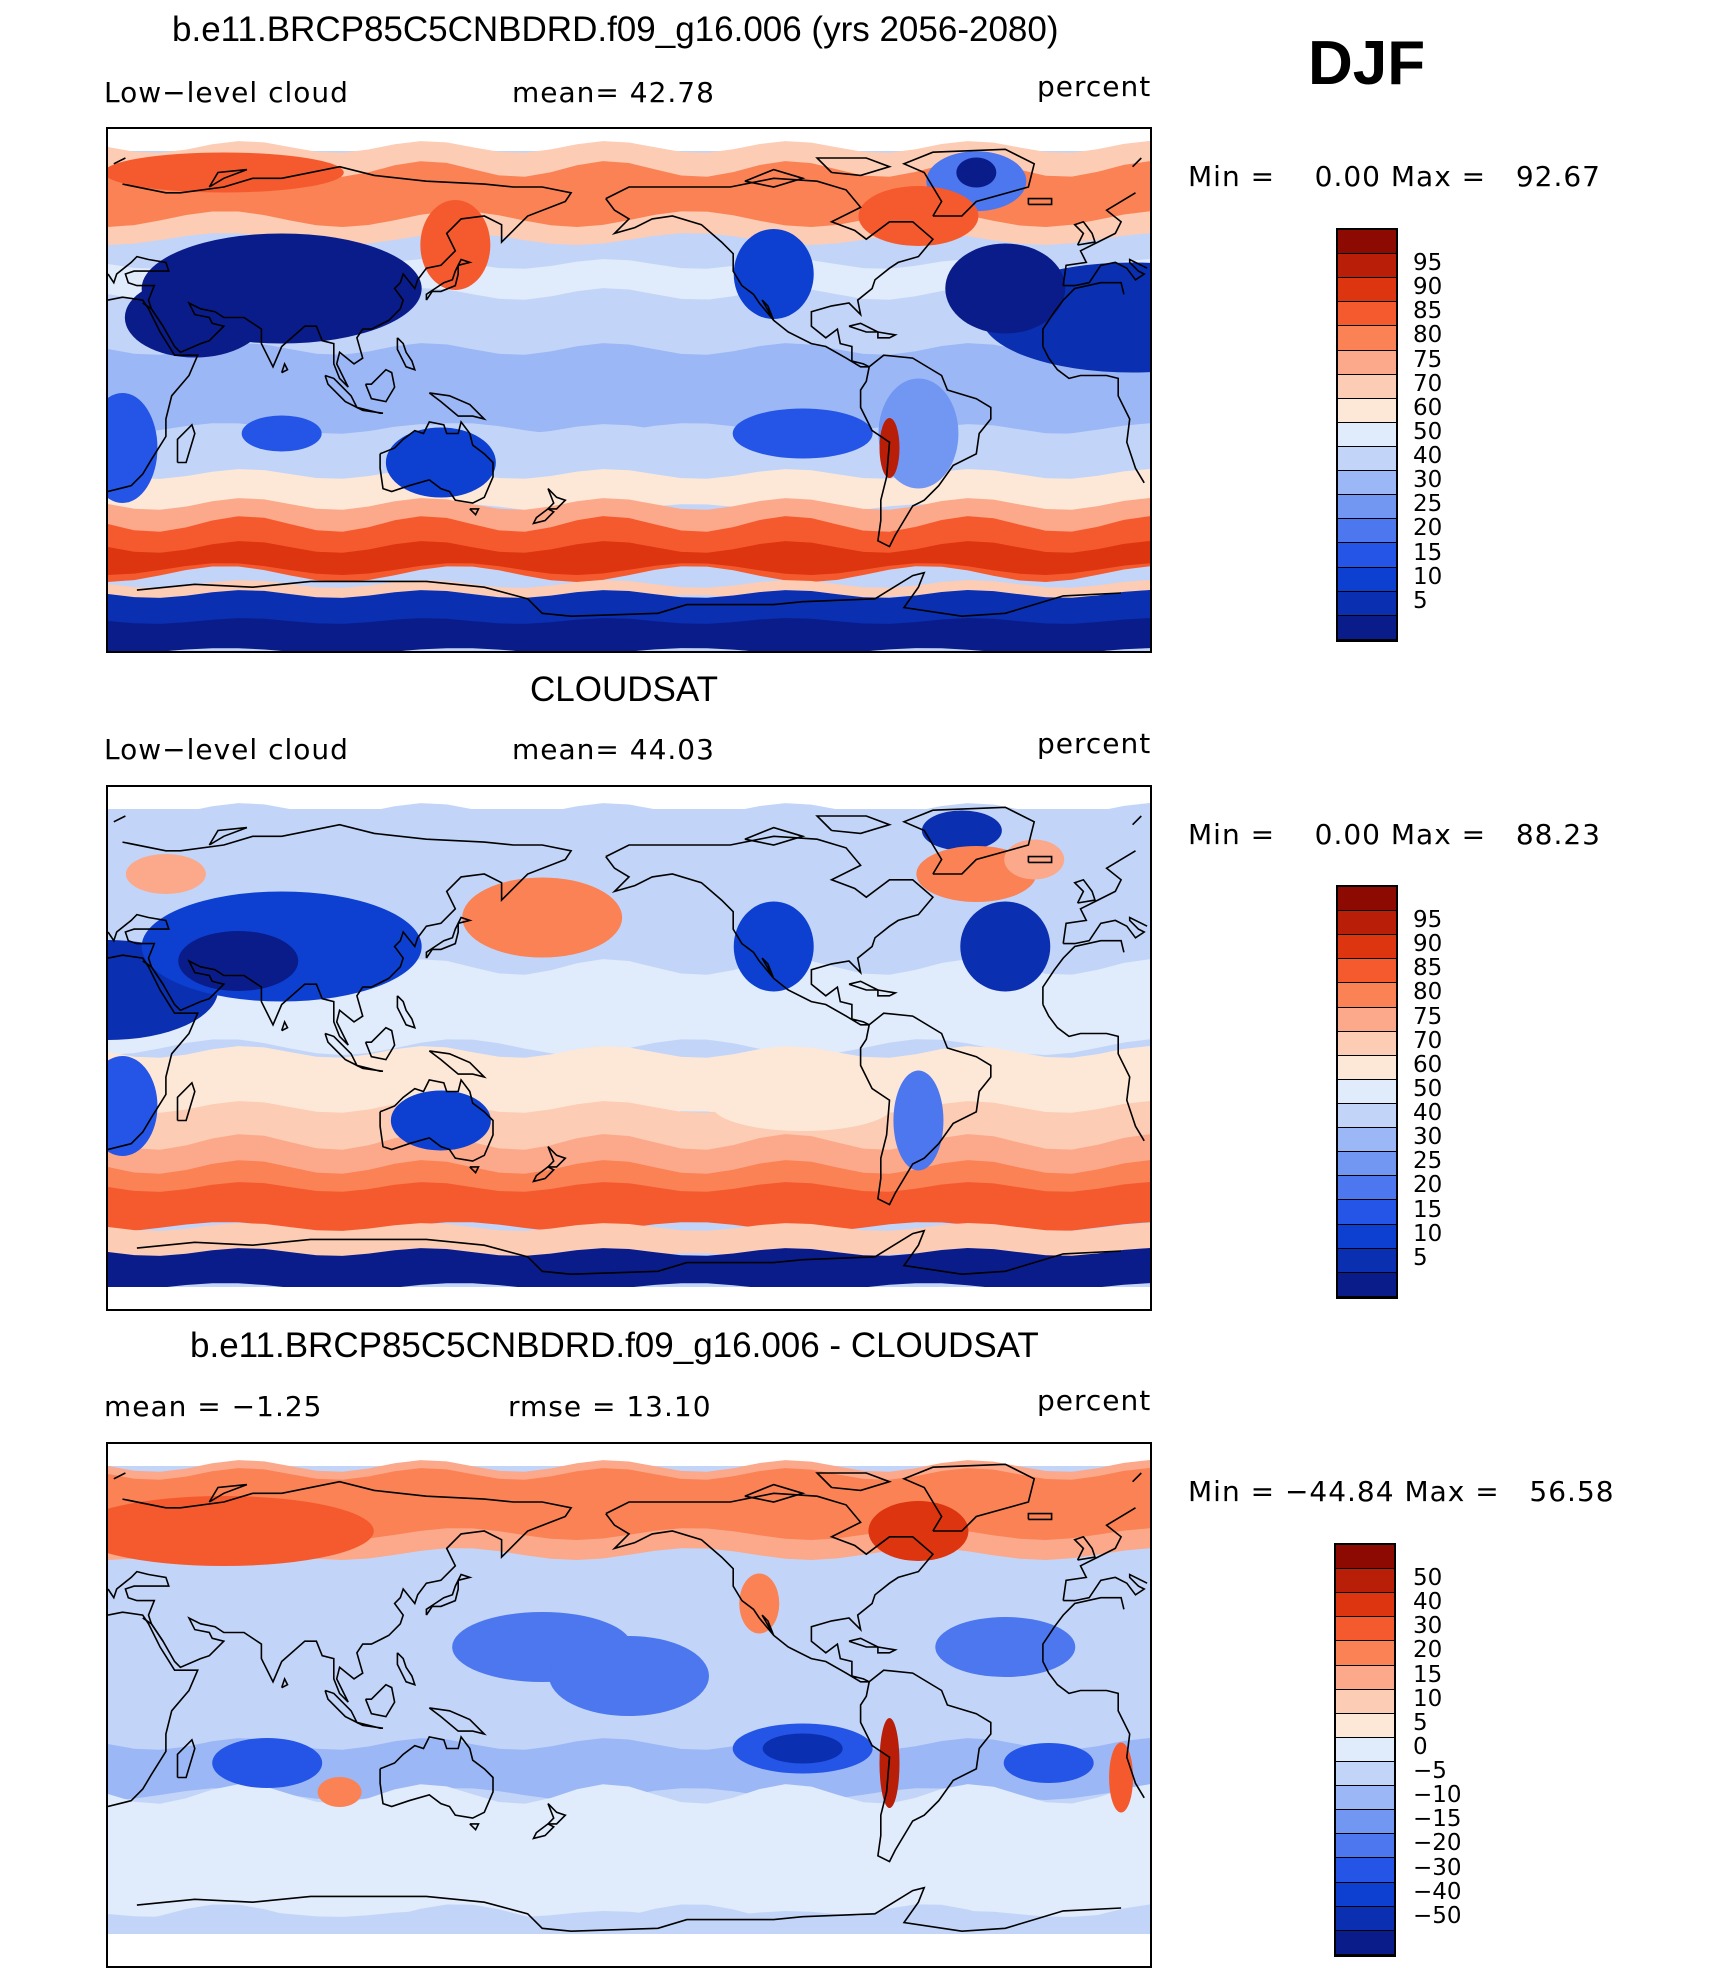  I want to click on colorbar-tick-label: 15, so click(1428, 552).